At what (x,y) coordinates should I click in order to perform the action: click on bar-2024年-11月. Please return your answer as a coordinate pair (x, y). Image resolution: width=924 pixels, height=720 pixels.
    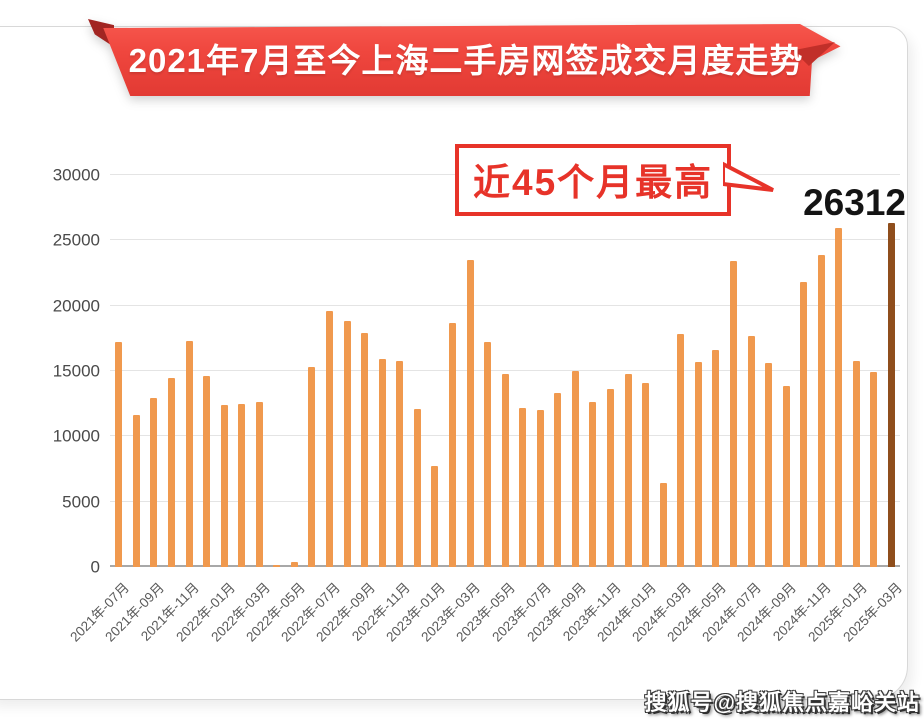
    Looking at the image, I should click on (821, 410).